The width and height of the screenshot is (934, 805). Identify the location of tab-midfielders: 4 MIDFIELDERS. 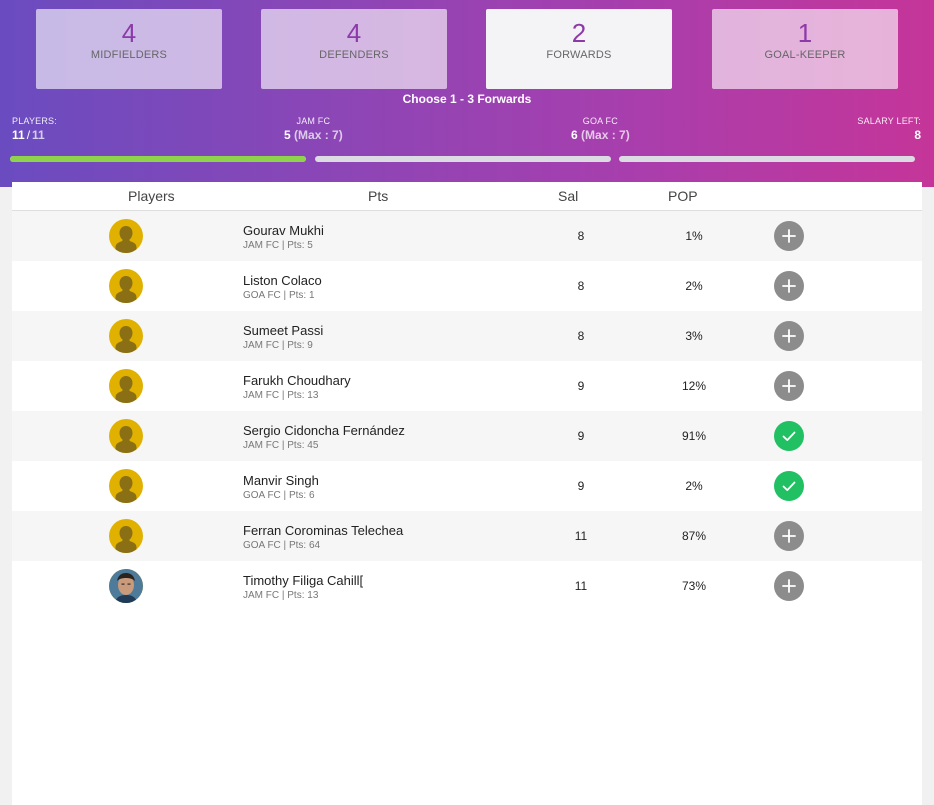
(129, 49).